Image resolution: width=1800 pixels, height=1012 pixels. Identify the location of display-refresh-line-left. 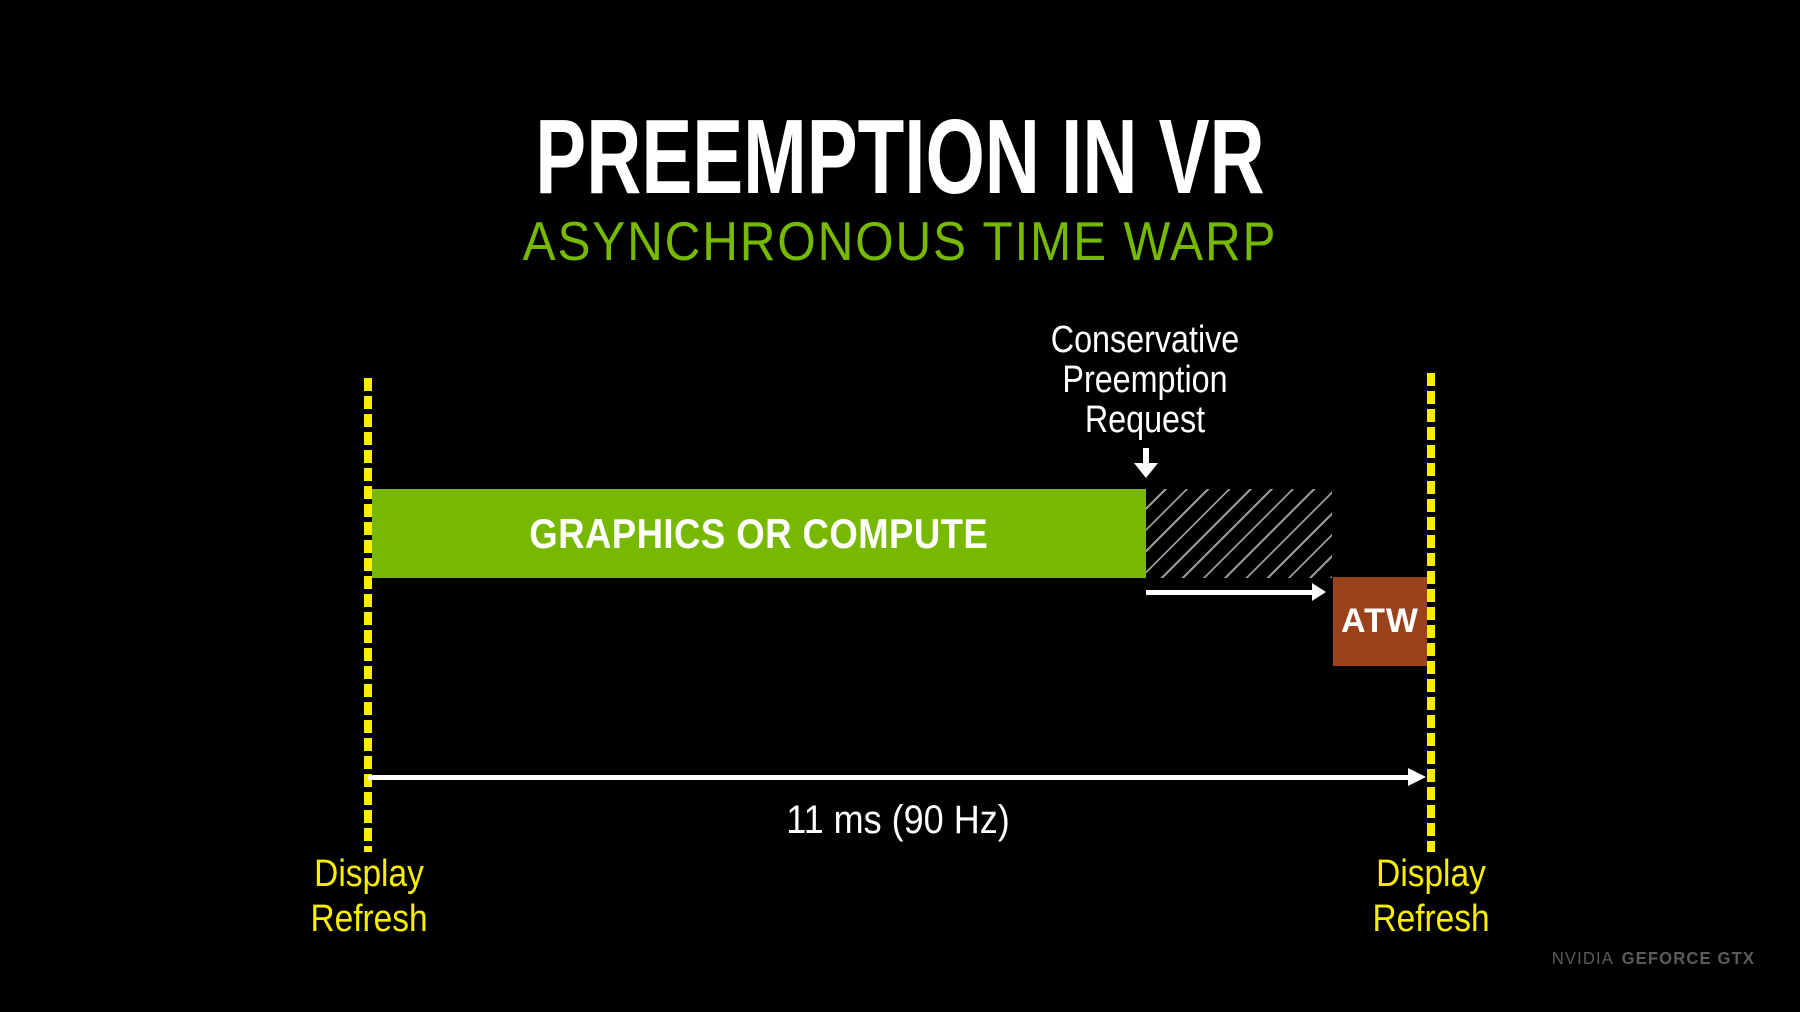
(368, 615).